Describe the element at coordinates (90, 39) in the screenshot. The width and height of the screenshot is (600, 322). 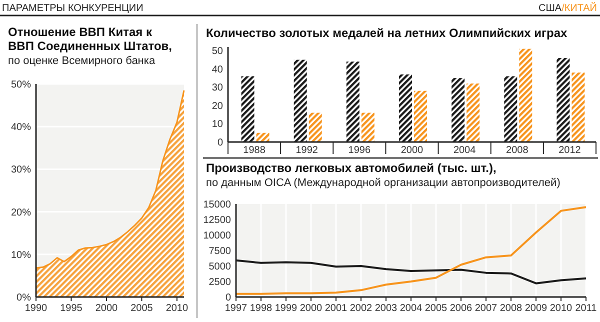
I see `chart-title: Отношение ВВП Китая к ВВП Соединенных Штатов,` at that location.